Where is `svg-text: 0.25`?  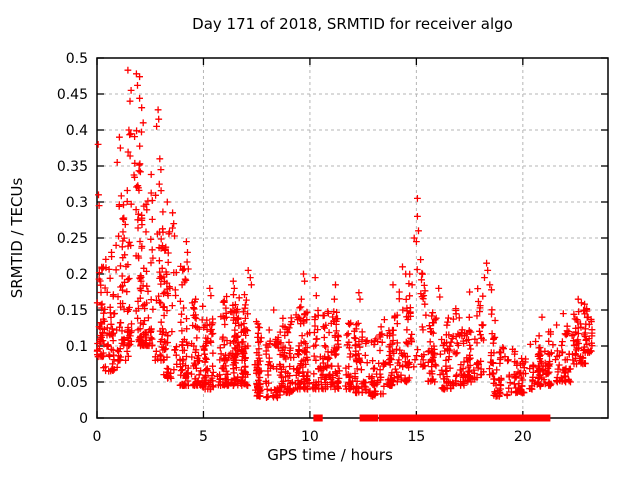
svg-text: 0.25 is located at coordinates (72, 239).